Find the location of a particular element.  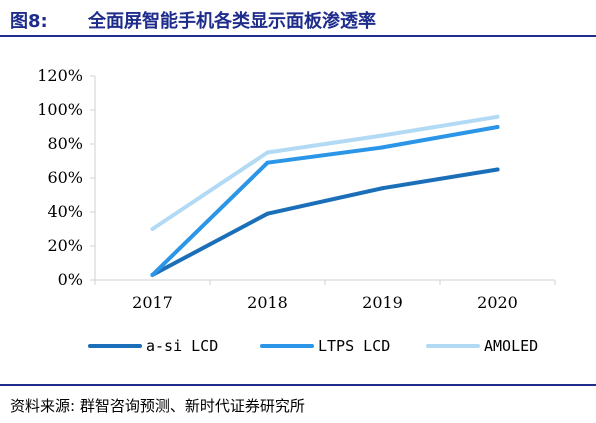

y-axis: 0% 20% 40% 60% 80% 100% 120% is located at coordinates (66, 177).